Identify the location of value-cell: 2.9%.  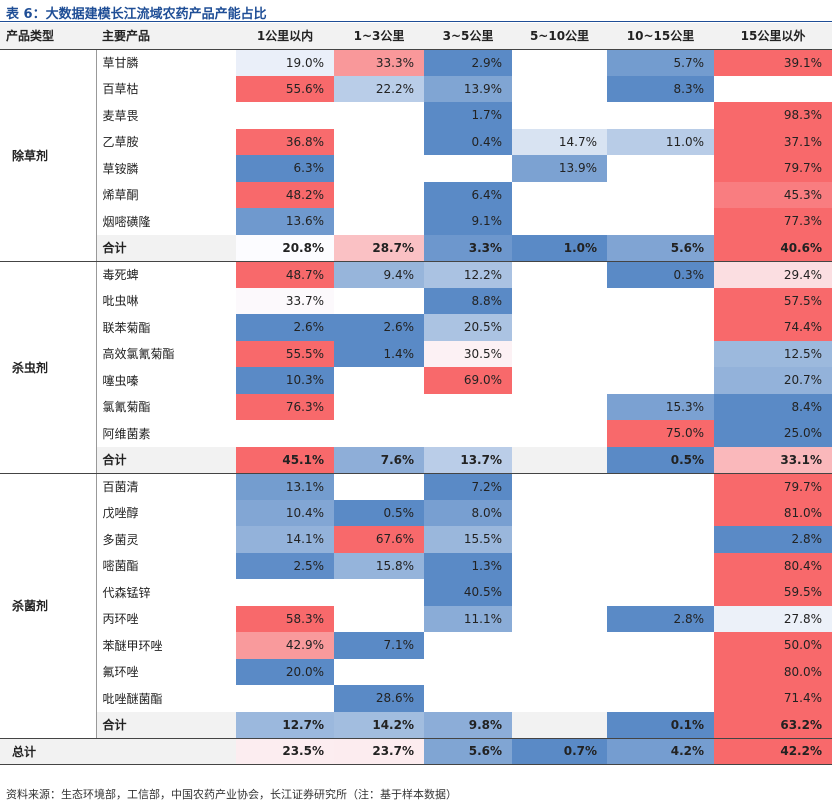
(468, 62).